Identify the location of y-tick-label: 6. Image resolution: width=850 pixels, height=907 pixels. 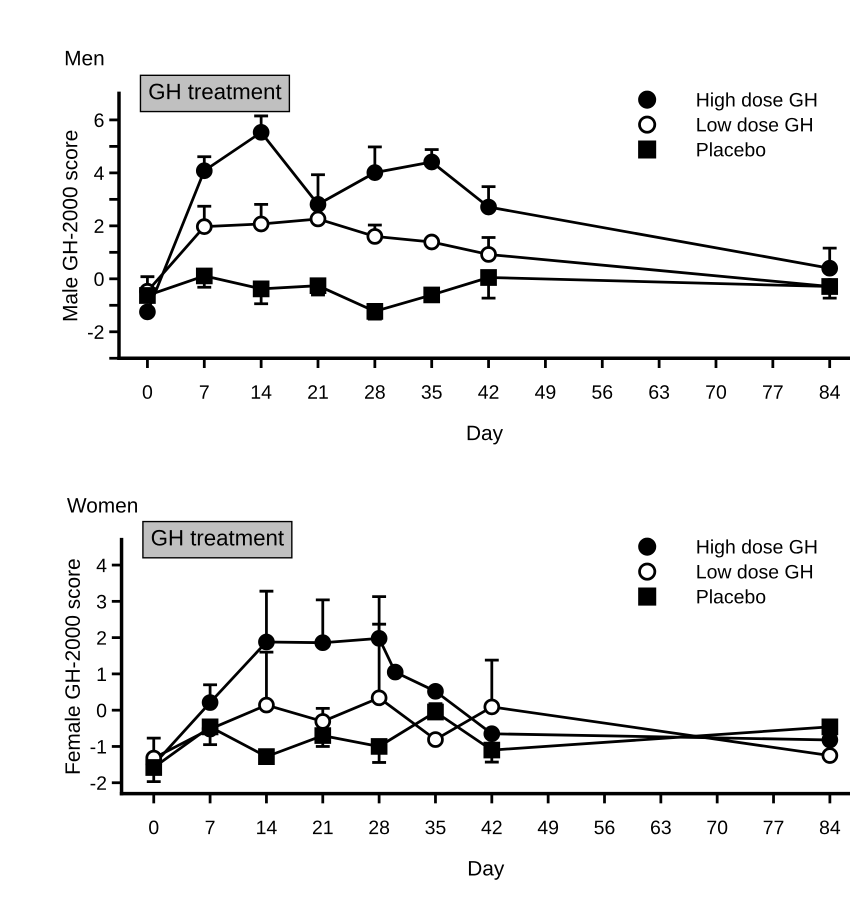
(99, 120).